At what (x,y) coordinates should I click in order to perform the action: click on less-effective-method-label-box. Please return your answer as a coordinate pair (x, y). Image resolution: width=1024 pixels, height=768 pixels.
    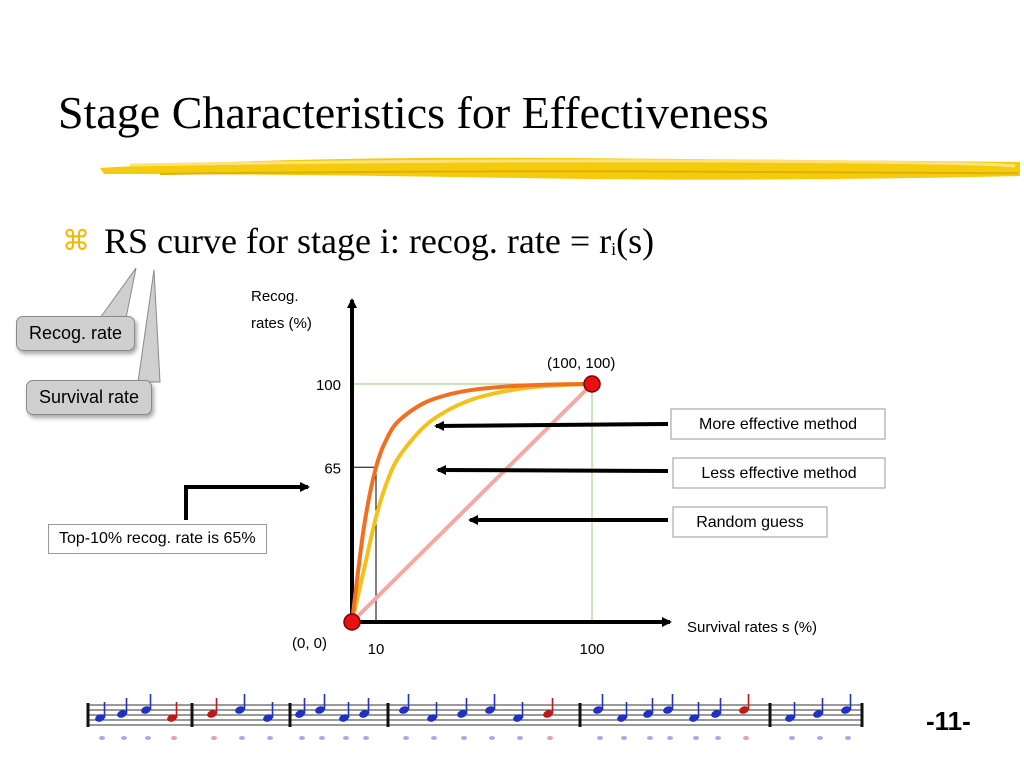
    Looking at the image, I should click on (779, 473).